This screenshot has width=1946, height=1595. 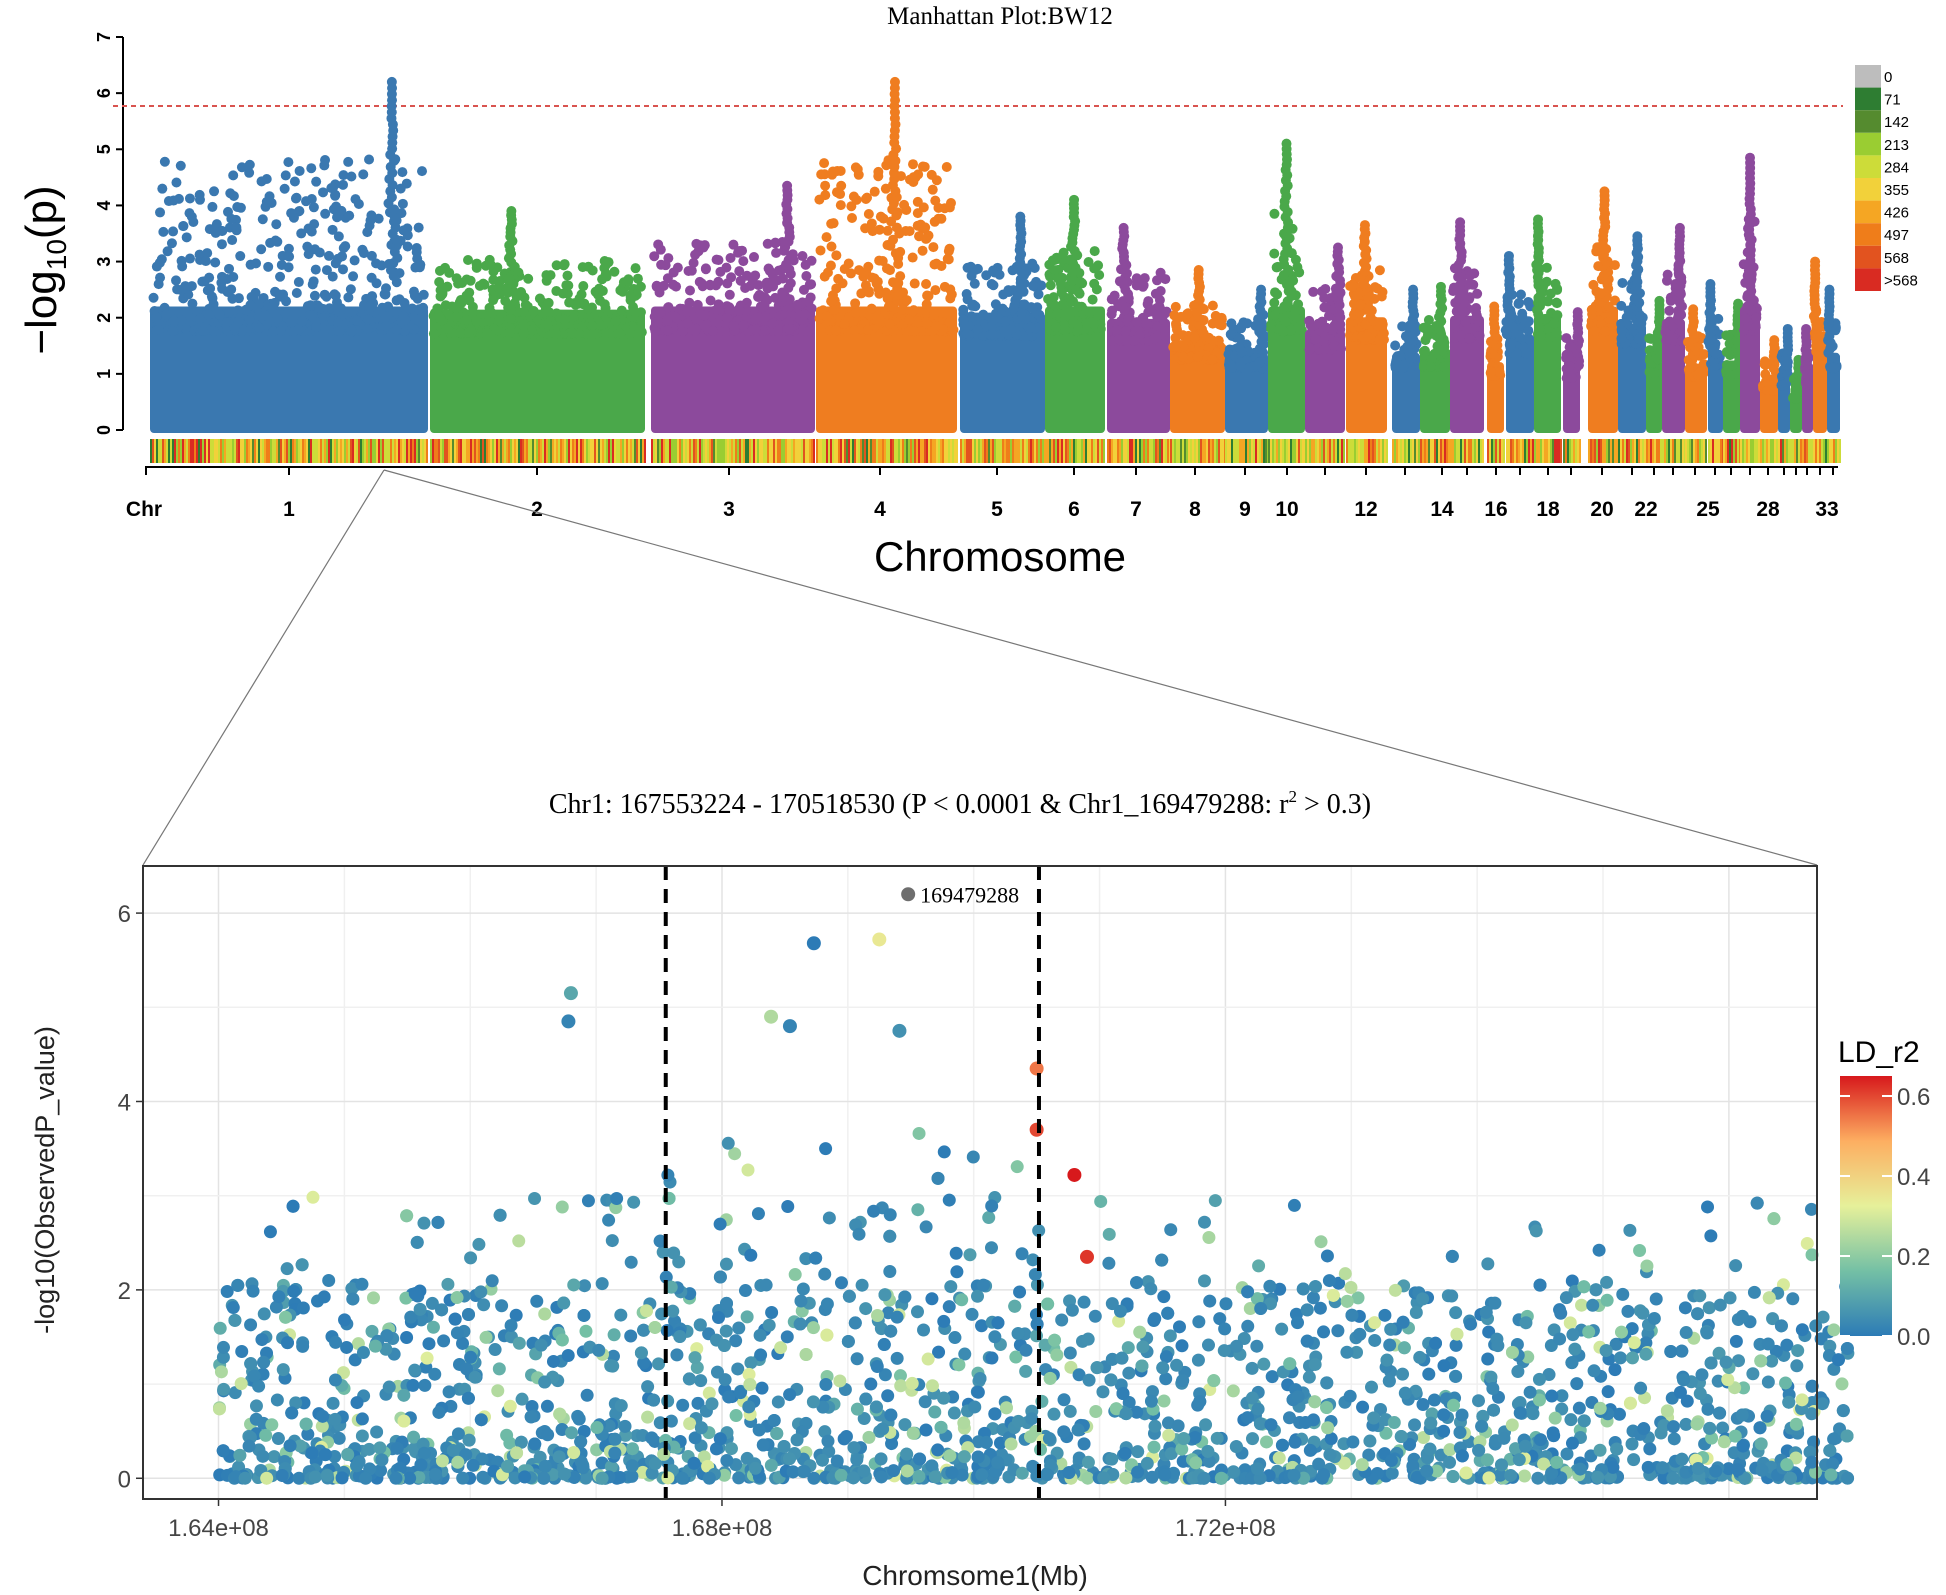 I want to click on chromosome-label: 10, so click(x=1286, y=509).